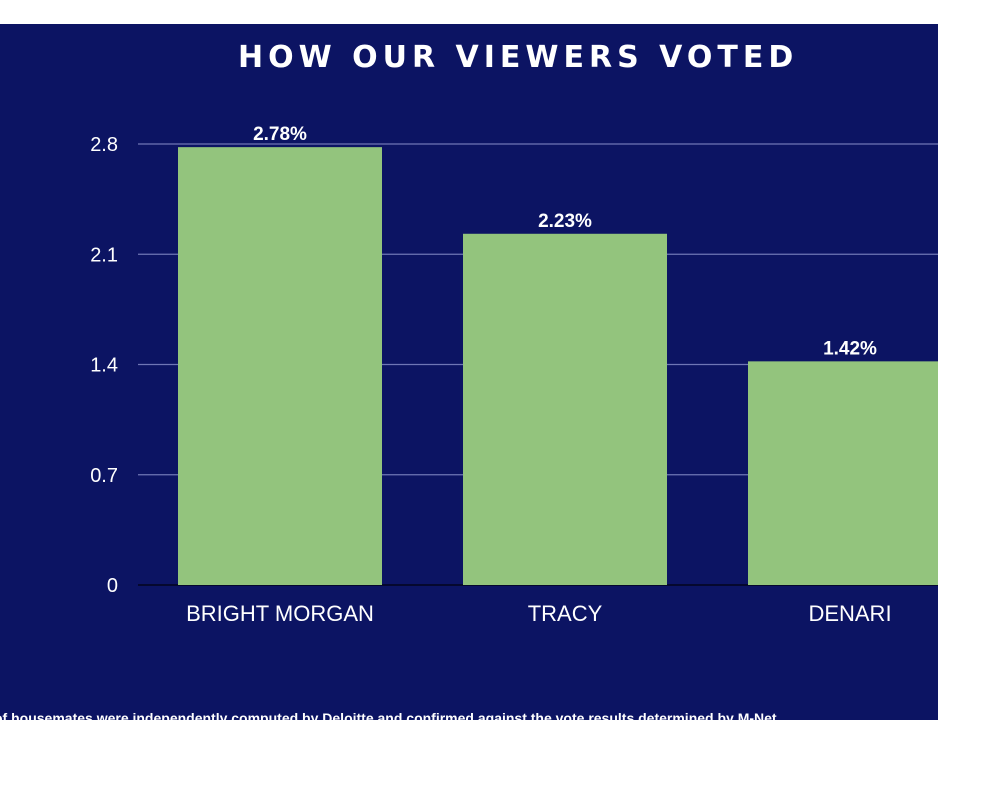 The width and height of the screenshot is (1000, 800). I want to click on y-tick-label: 2.1, so click(104, 255).